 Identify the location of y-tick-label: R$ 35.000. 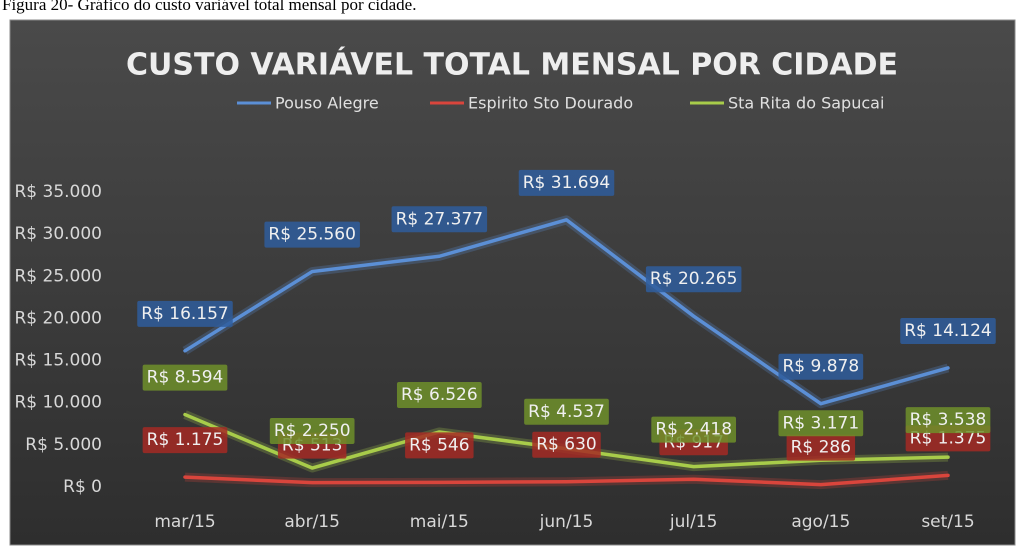
(58, 192).